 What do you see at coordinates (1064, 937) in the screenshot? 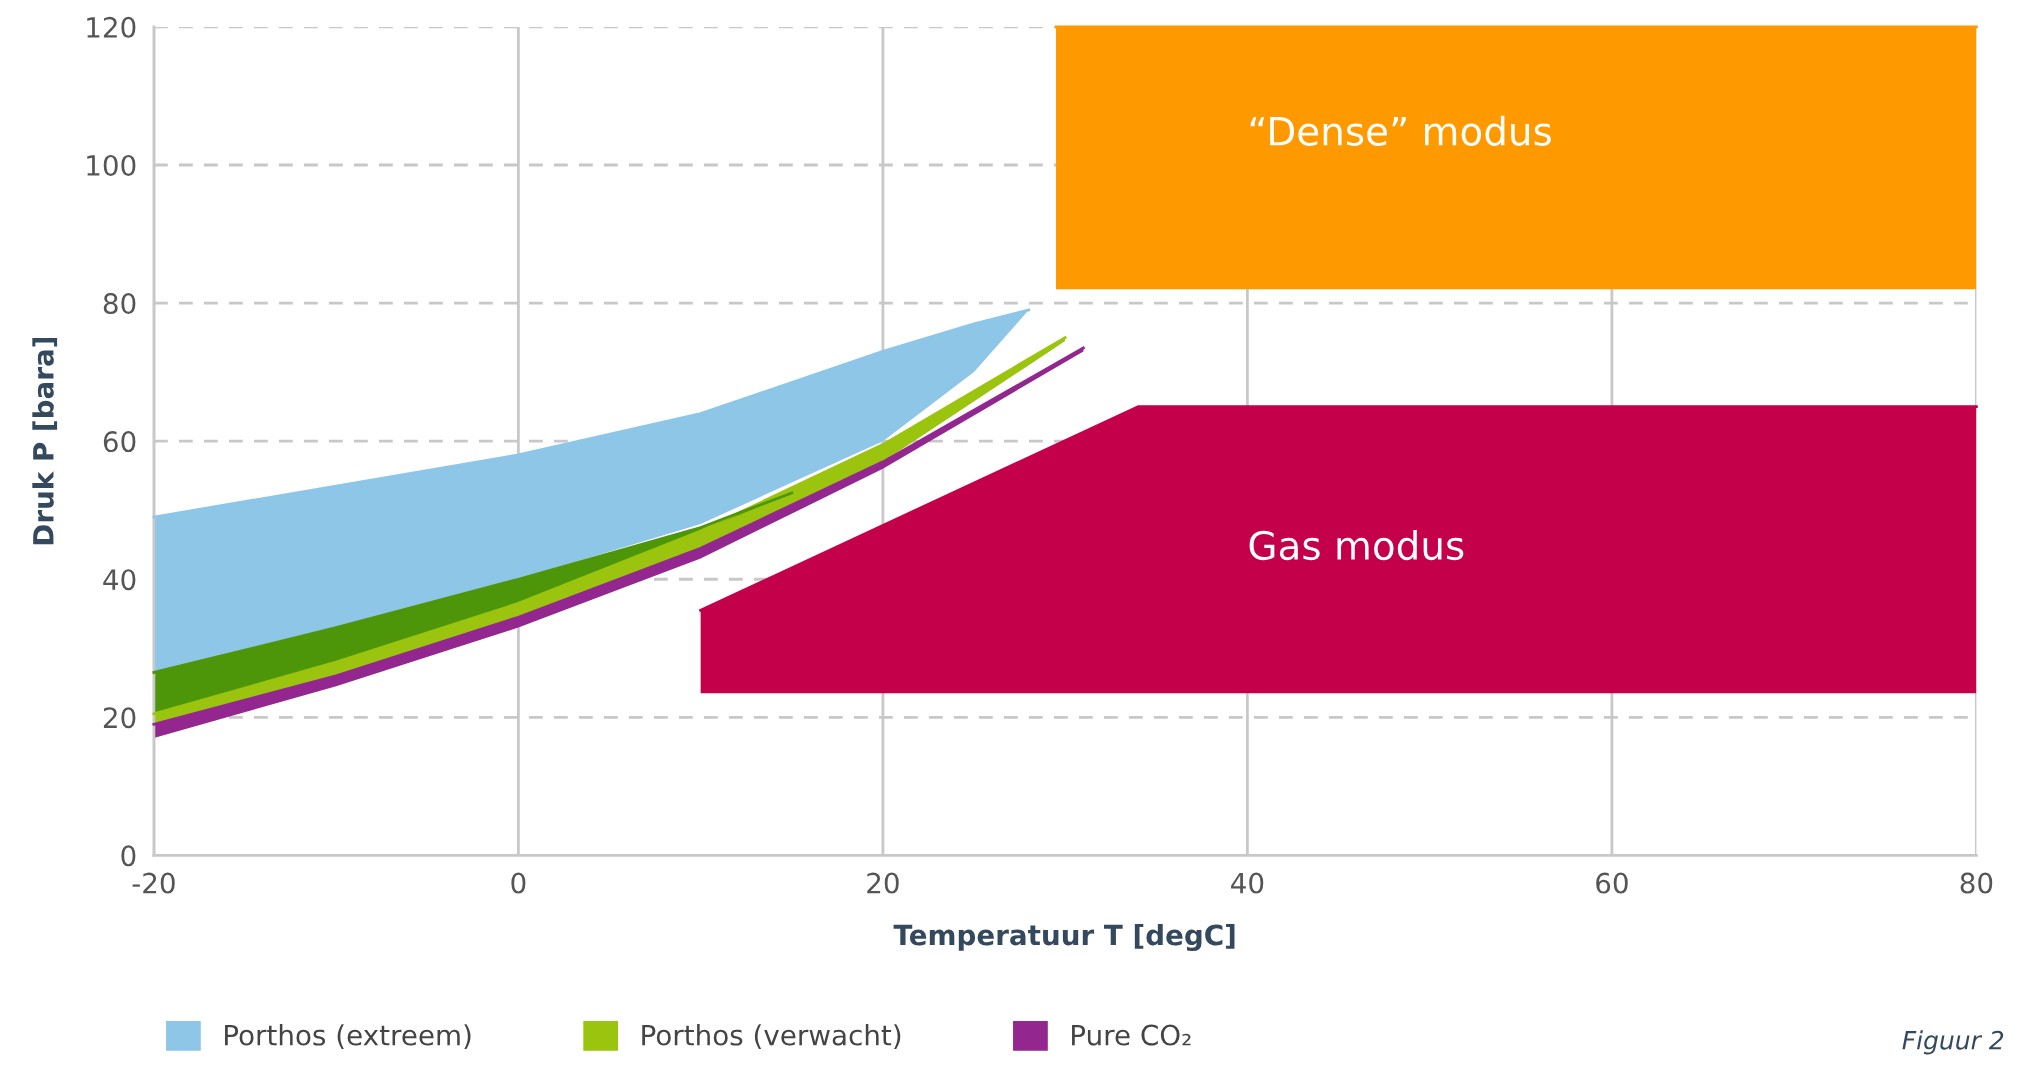
I see `x-axis-title: Temperatuur T [degC]` at bounding box center [1064, 937].